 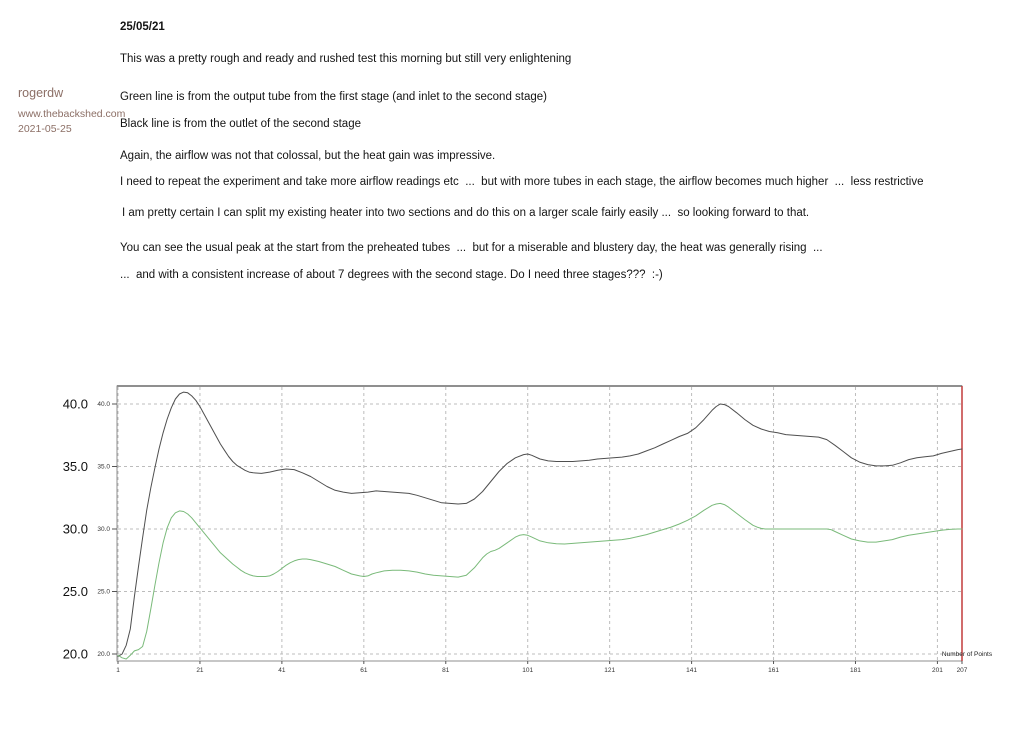 What do you see at coordinates (75, 591) in the screenshot?
I see `y-axis-outer-label: 25.0` at bounding box center [75, 591].